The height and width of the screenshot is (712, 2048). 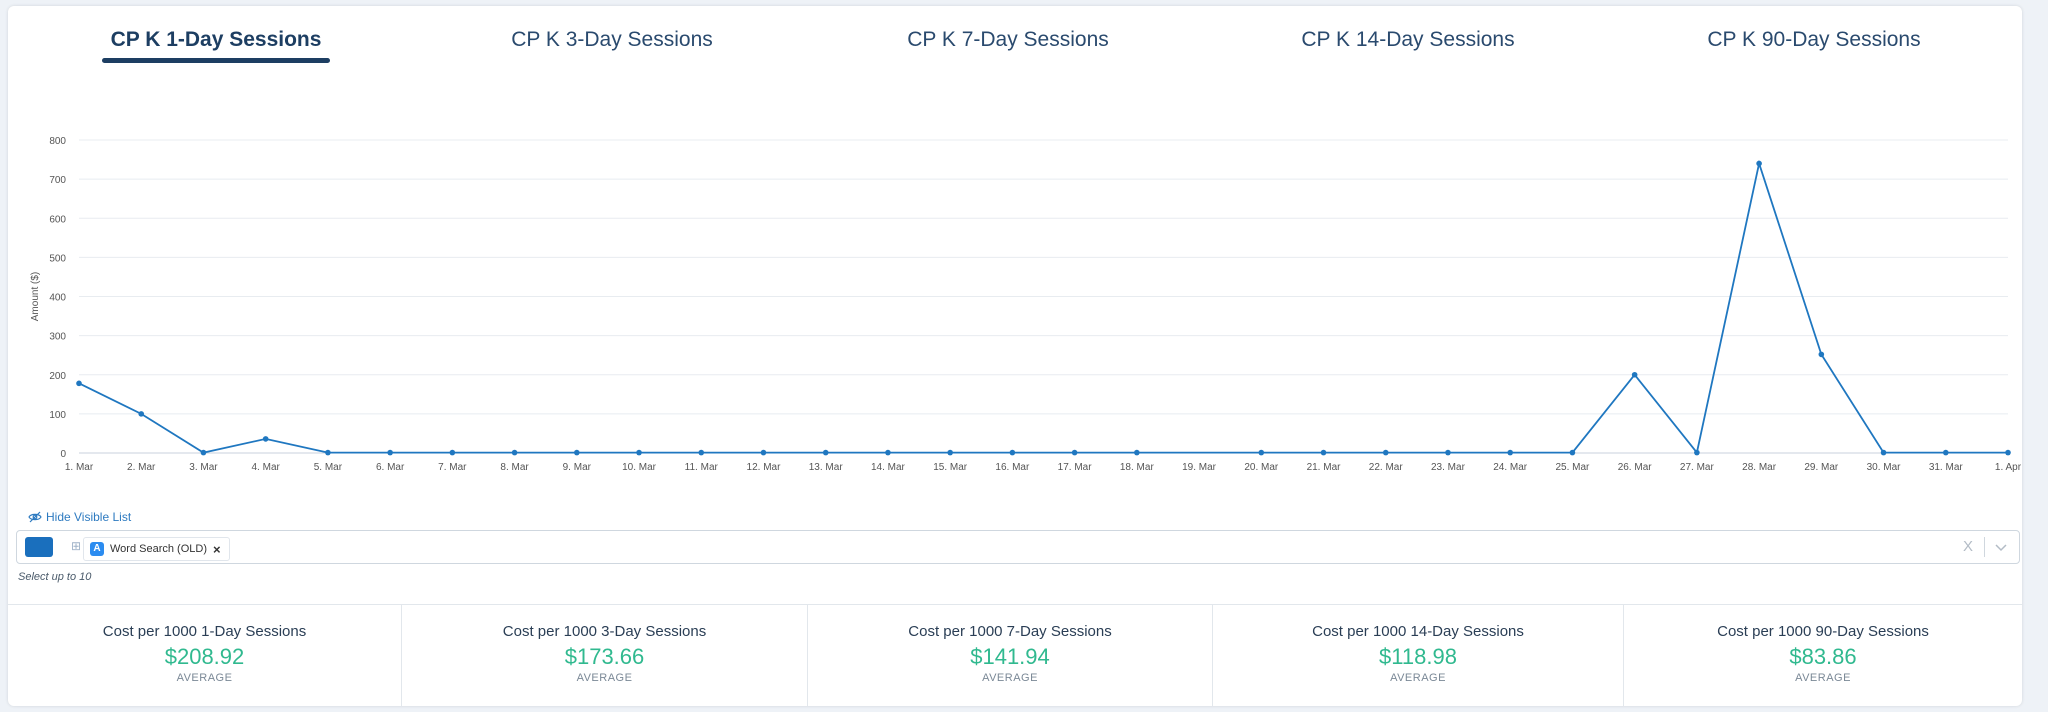 What do you see at coordinates (1386, 467) in the screenshot?
I see `x-tick-label: 22. Mar` at bounding box center [1386, 467].